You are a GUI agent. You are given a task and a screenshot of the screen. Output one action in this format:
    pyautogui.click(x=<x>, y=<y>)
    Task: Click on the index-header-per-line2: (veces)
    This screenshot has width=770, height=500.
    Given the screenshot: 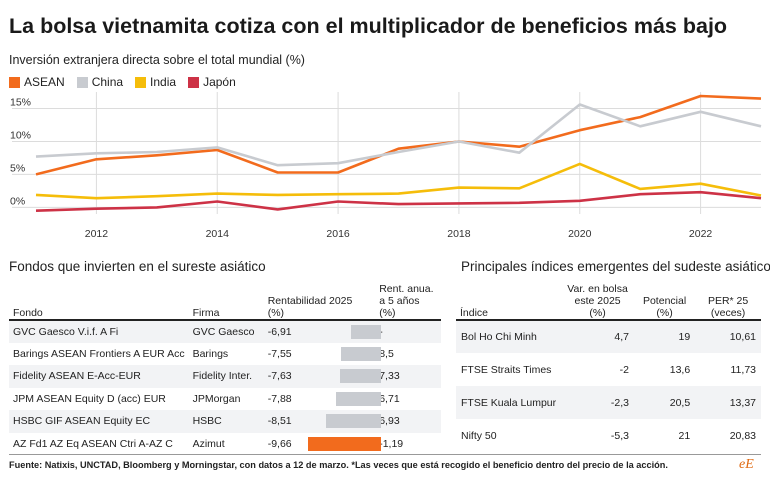 What is the action you would take?
    pyautogui.click(x=728, y=313)
    